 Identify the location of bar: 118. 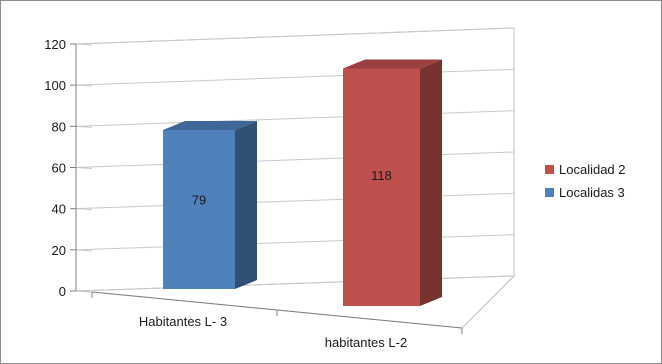
(392, 182).